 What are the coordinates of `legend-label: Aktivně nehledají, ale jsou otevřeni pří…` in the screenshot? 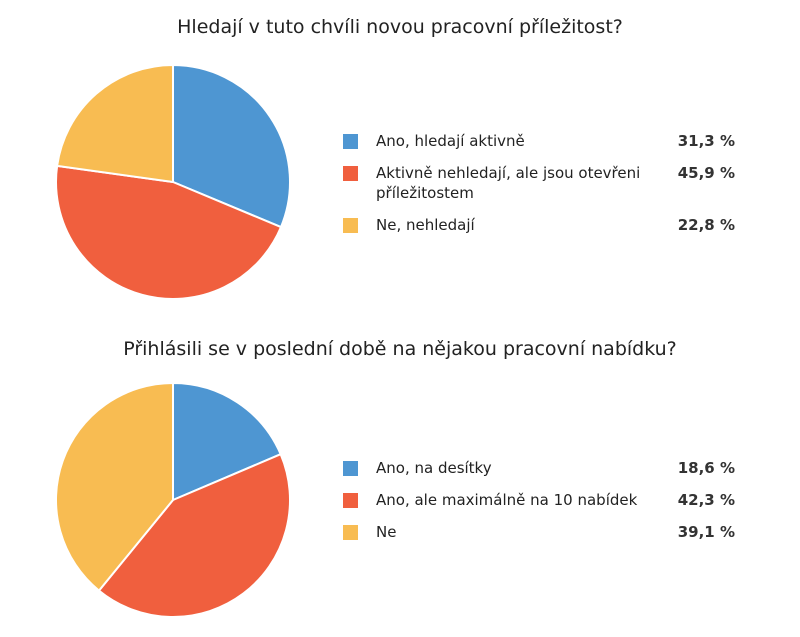 It's located at (508, 183).